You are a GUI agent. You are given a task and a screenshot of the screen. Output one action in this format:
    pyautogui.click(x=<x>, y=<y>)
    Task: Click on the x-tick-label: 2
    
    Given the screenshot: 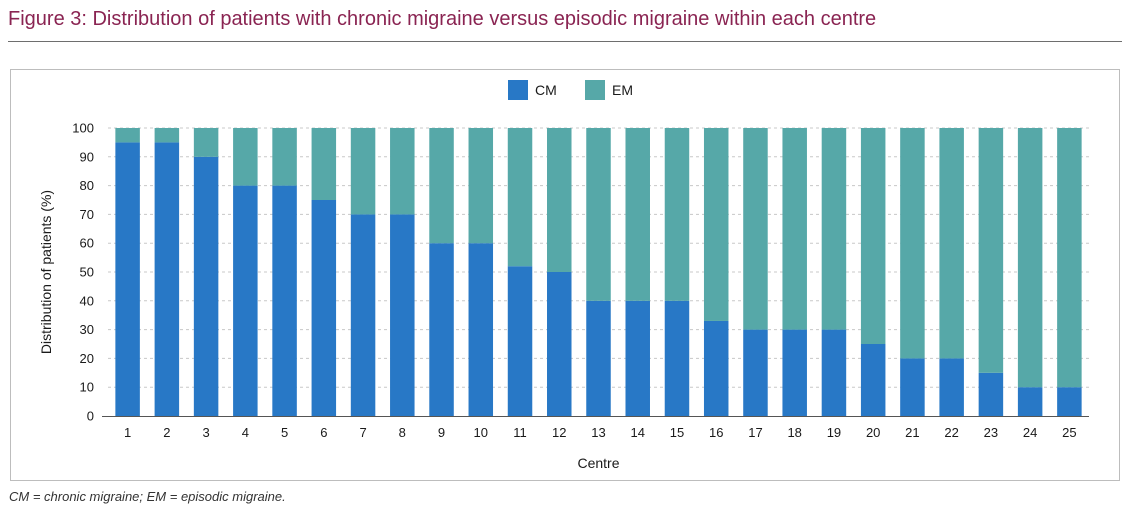 What is the action you would take?
    pyautogui.click(x=166, y=432)
    